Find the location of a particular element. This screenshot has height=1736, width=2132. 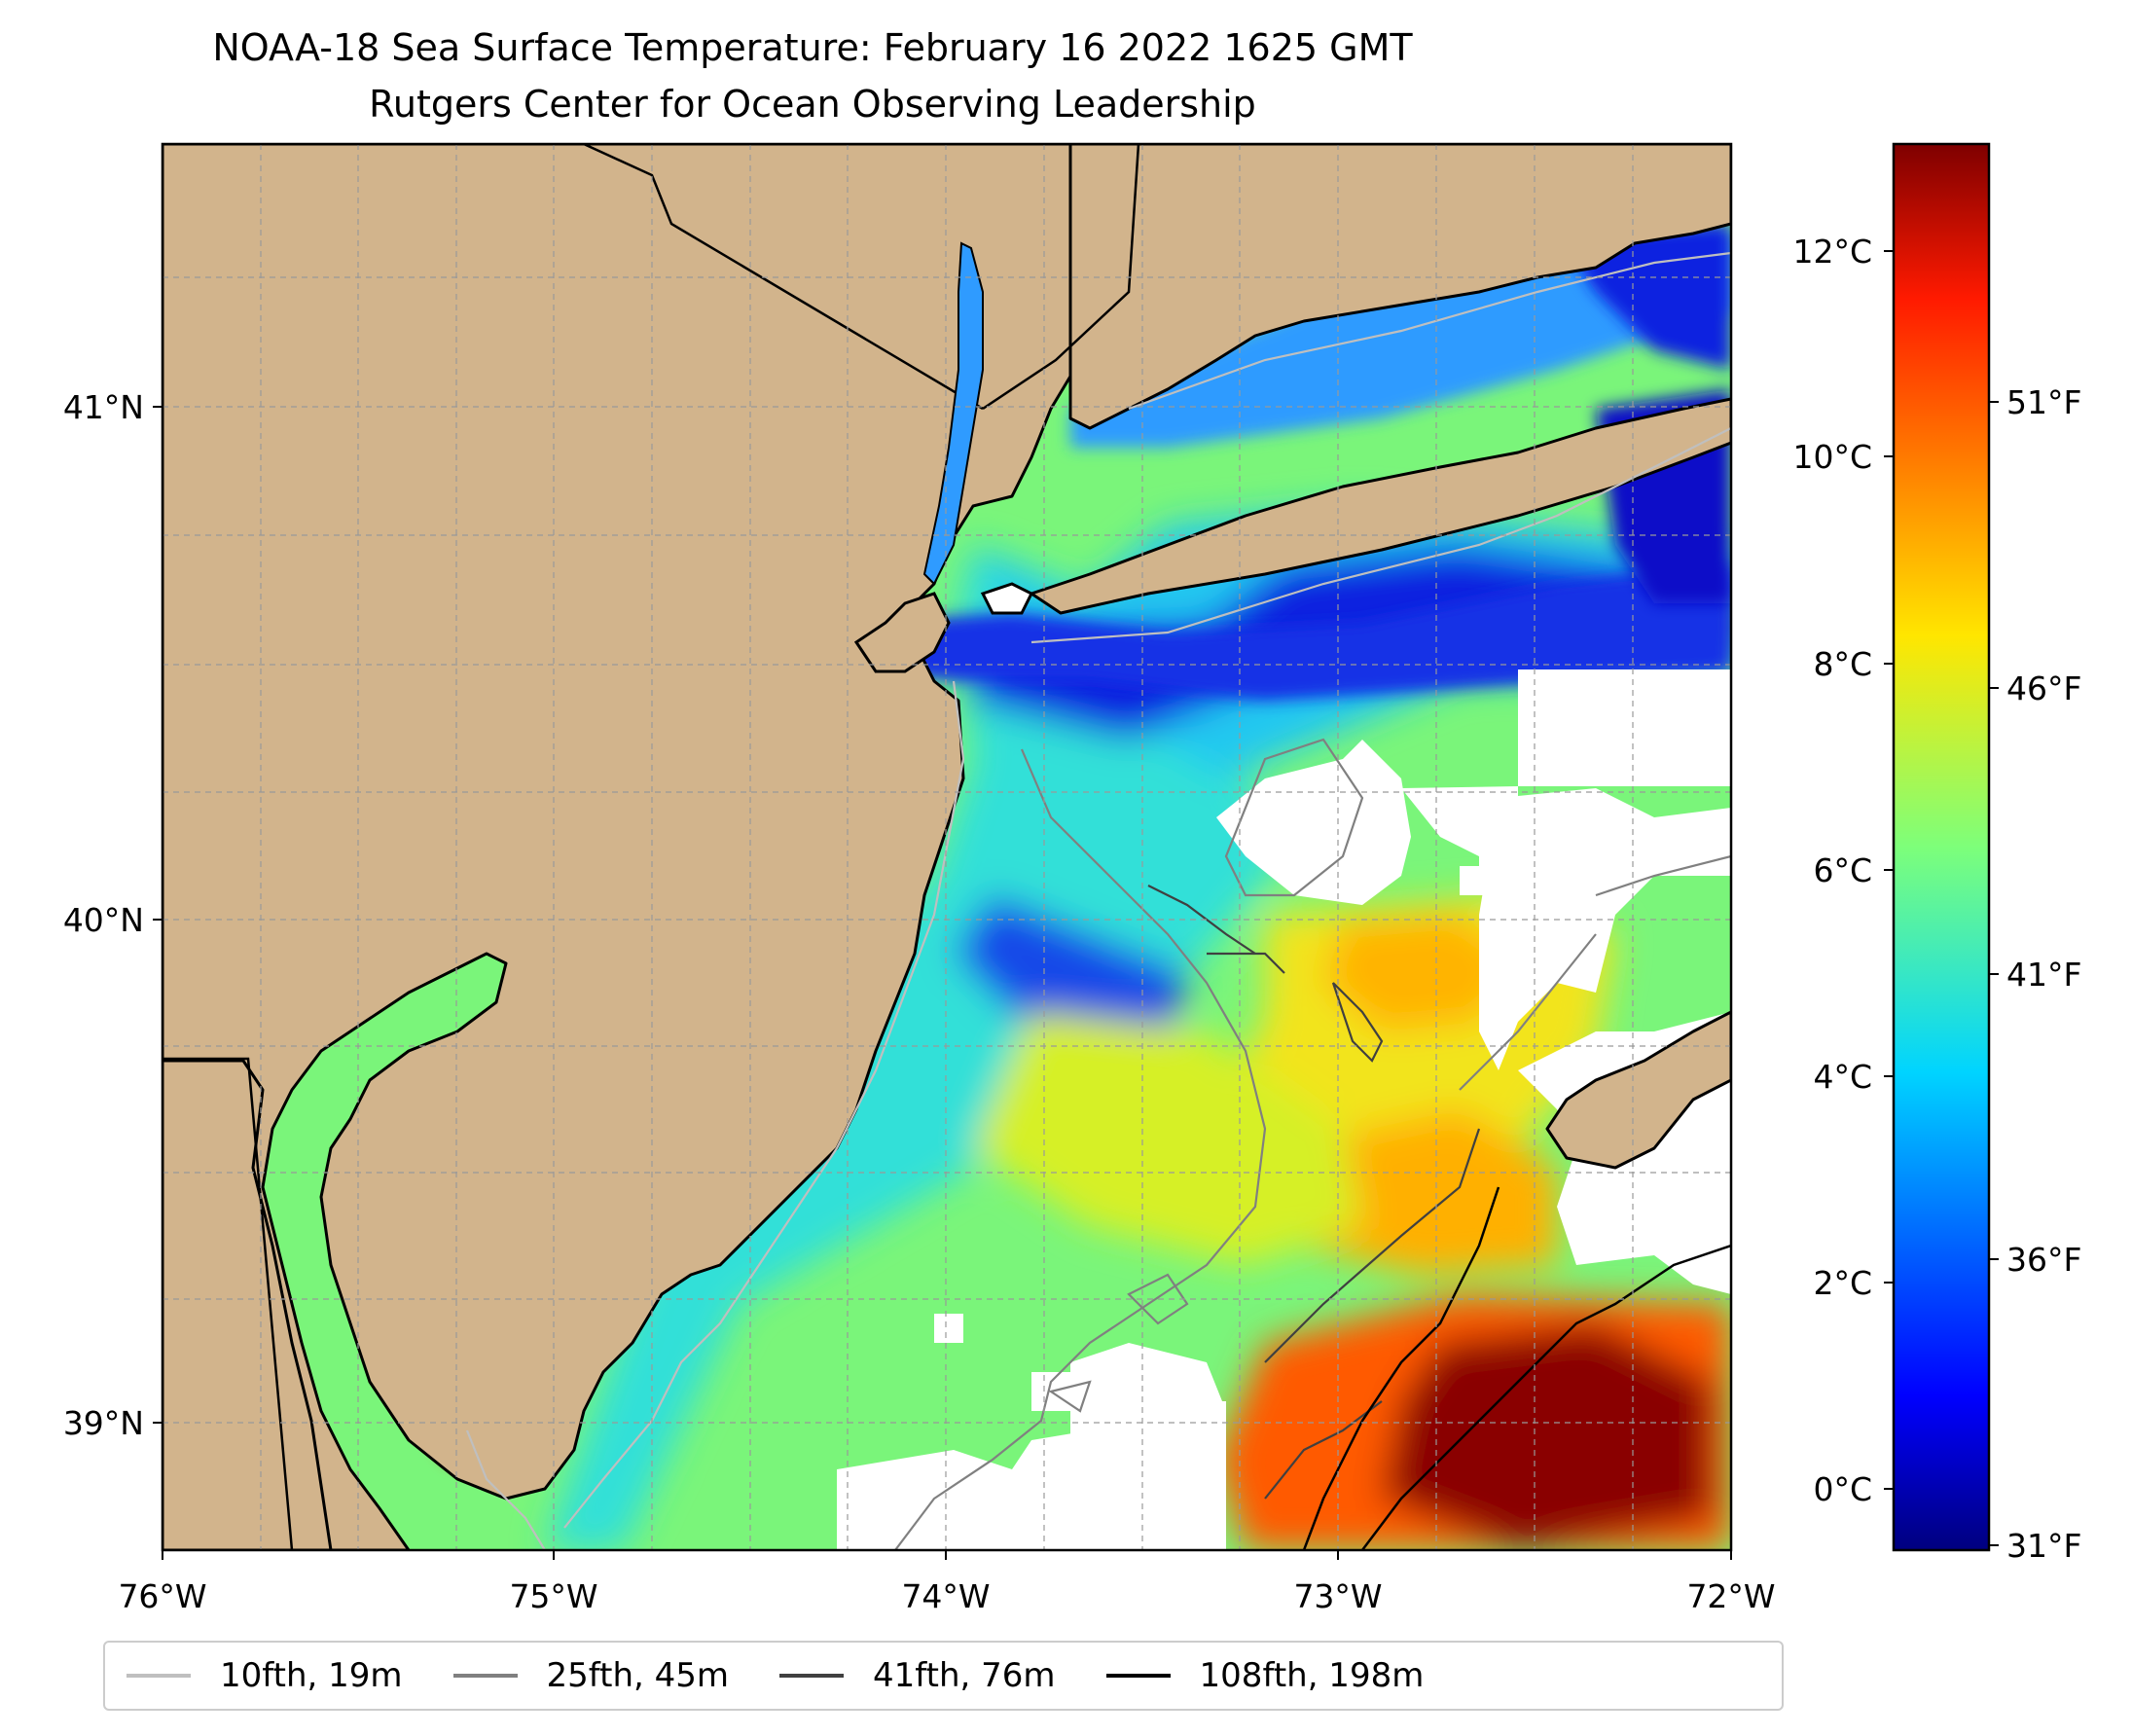

legend-item-25fth: 25fth, 45m is located at coordinates (591, 1676).